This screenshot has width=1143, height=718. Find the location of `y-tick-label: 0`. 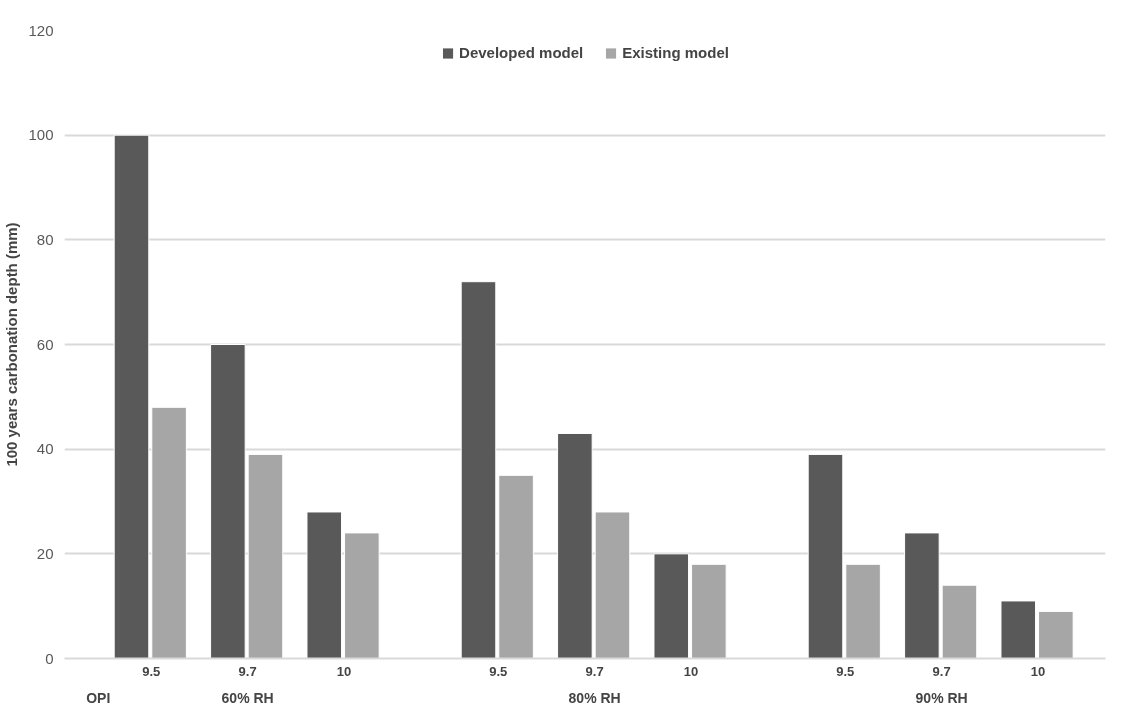

y-tick-label: 0 is located at coordinates (49, 658).